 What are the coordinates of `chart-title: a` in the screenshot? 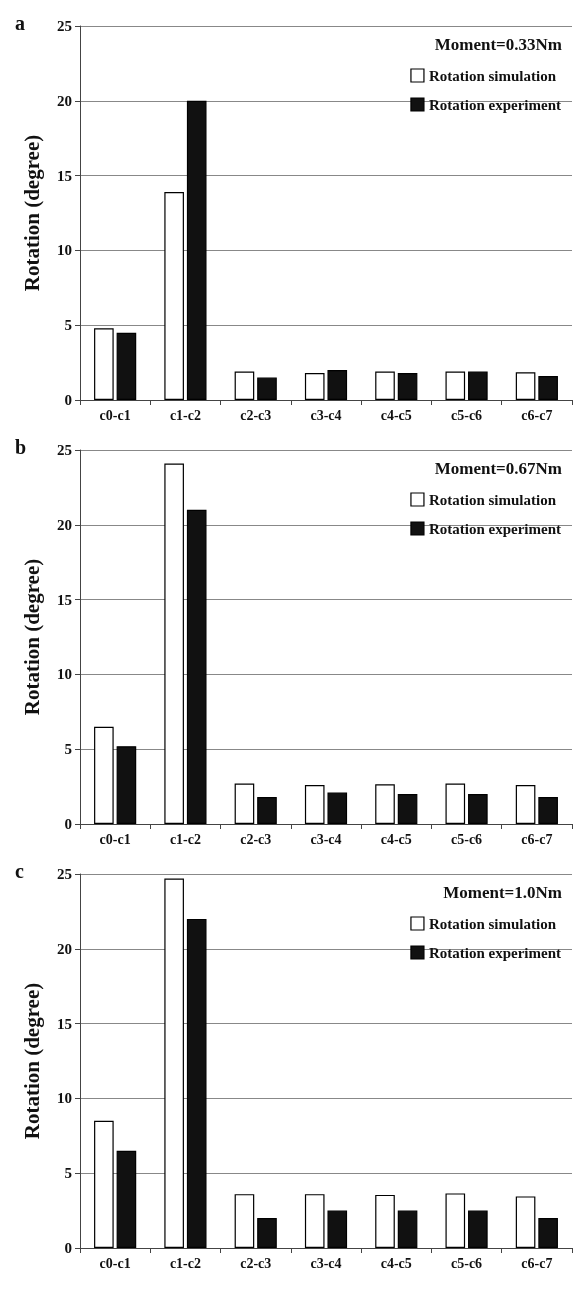 It's located at (20, 23).